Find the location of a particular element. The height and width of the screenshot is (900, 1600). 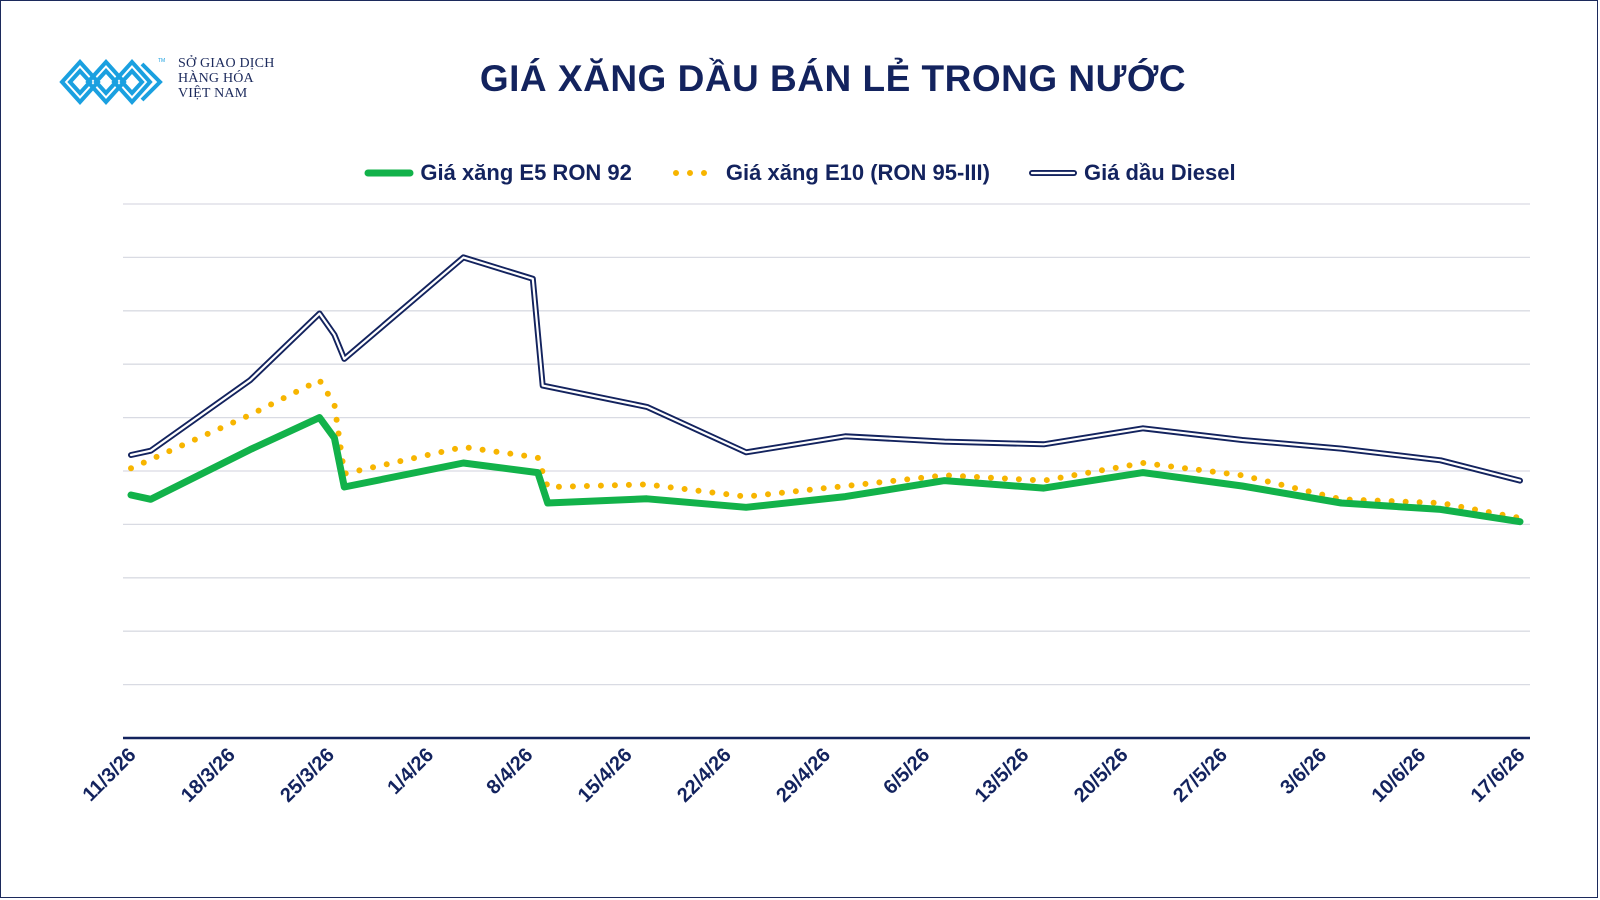

logo-mark-icon: TM is located at coordinates (112, 81).